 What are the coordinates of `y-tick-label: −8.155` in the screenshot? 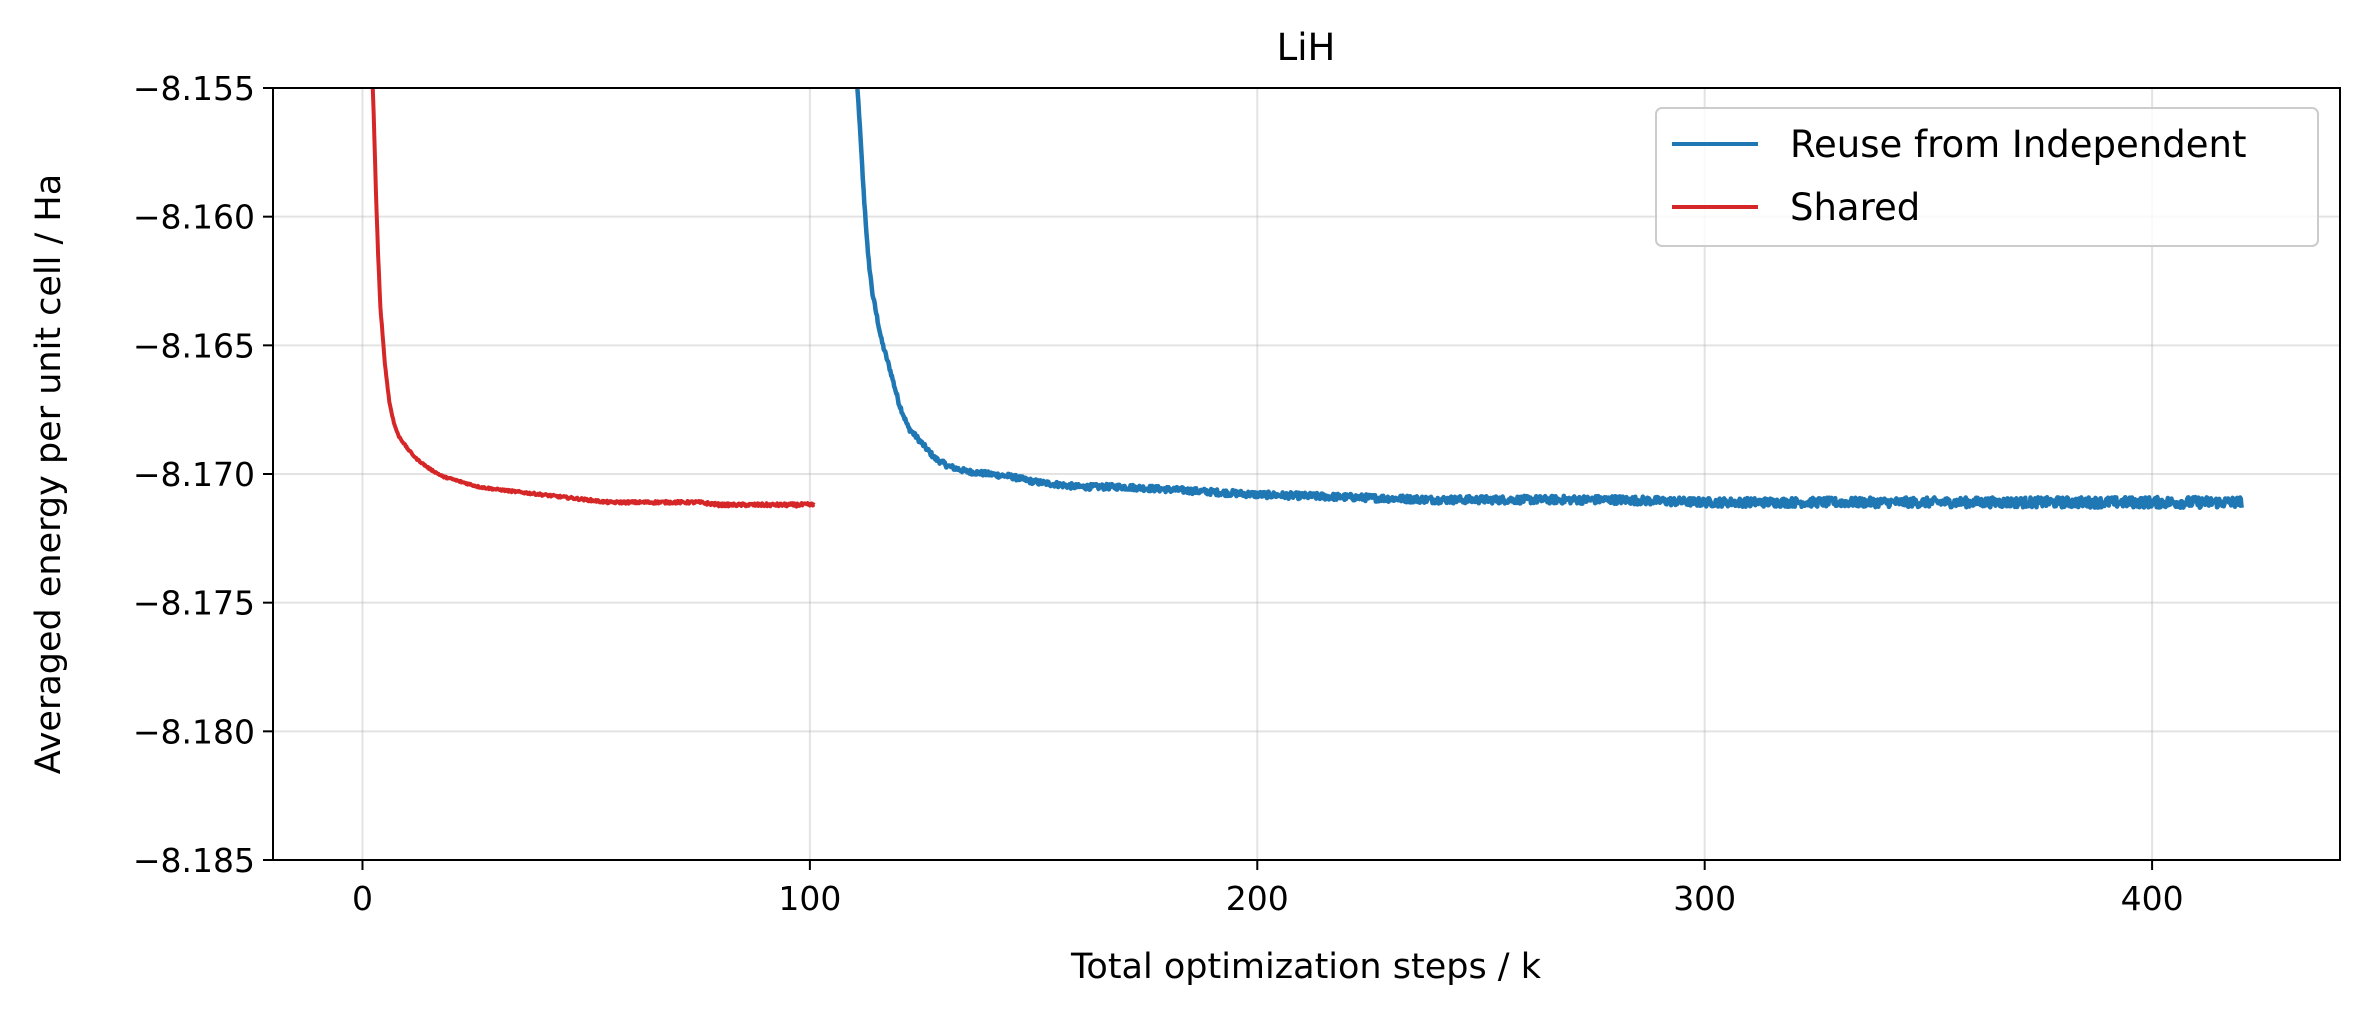 It's located at (194, 88).